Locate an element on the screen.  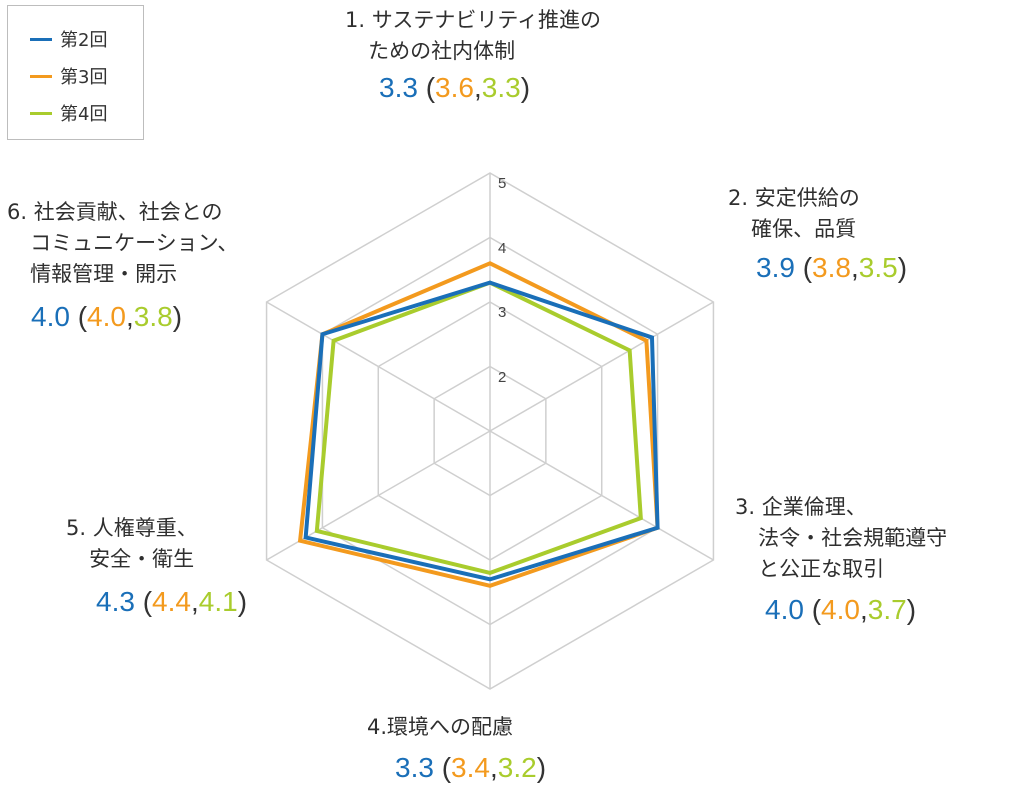
score-2nd: 4.3 is located at coordinates (115, 601).